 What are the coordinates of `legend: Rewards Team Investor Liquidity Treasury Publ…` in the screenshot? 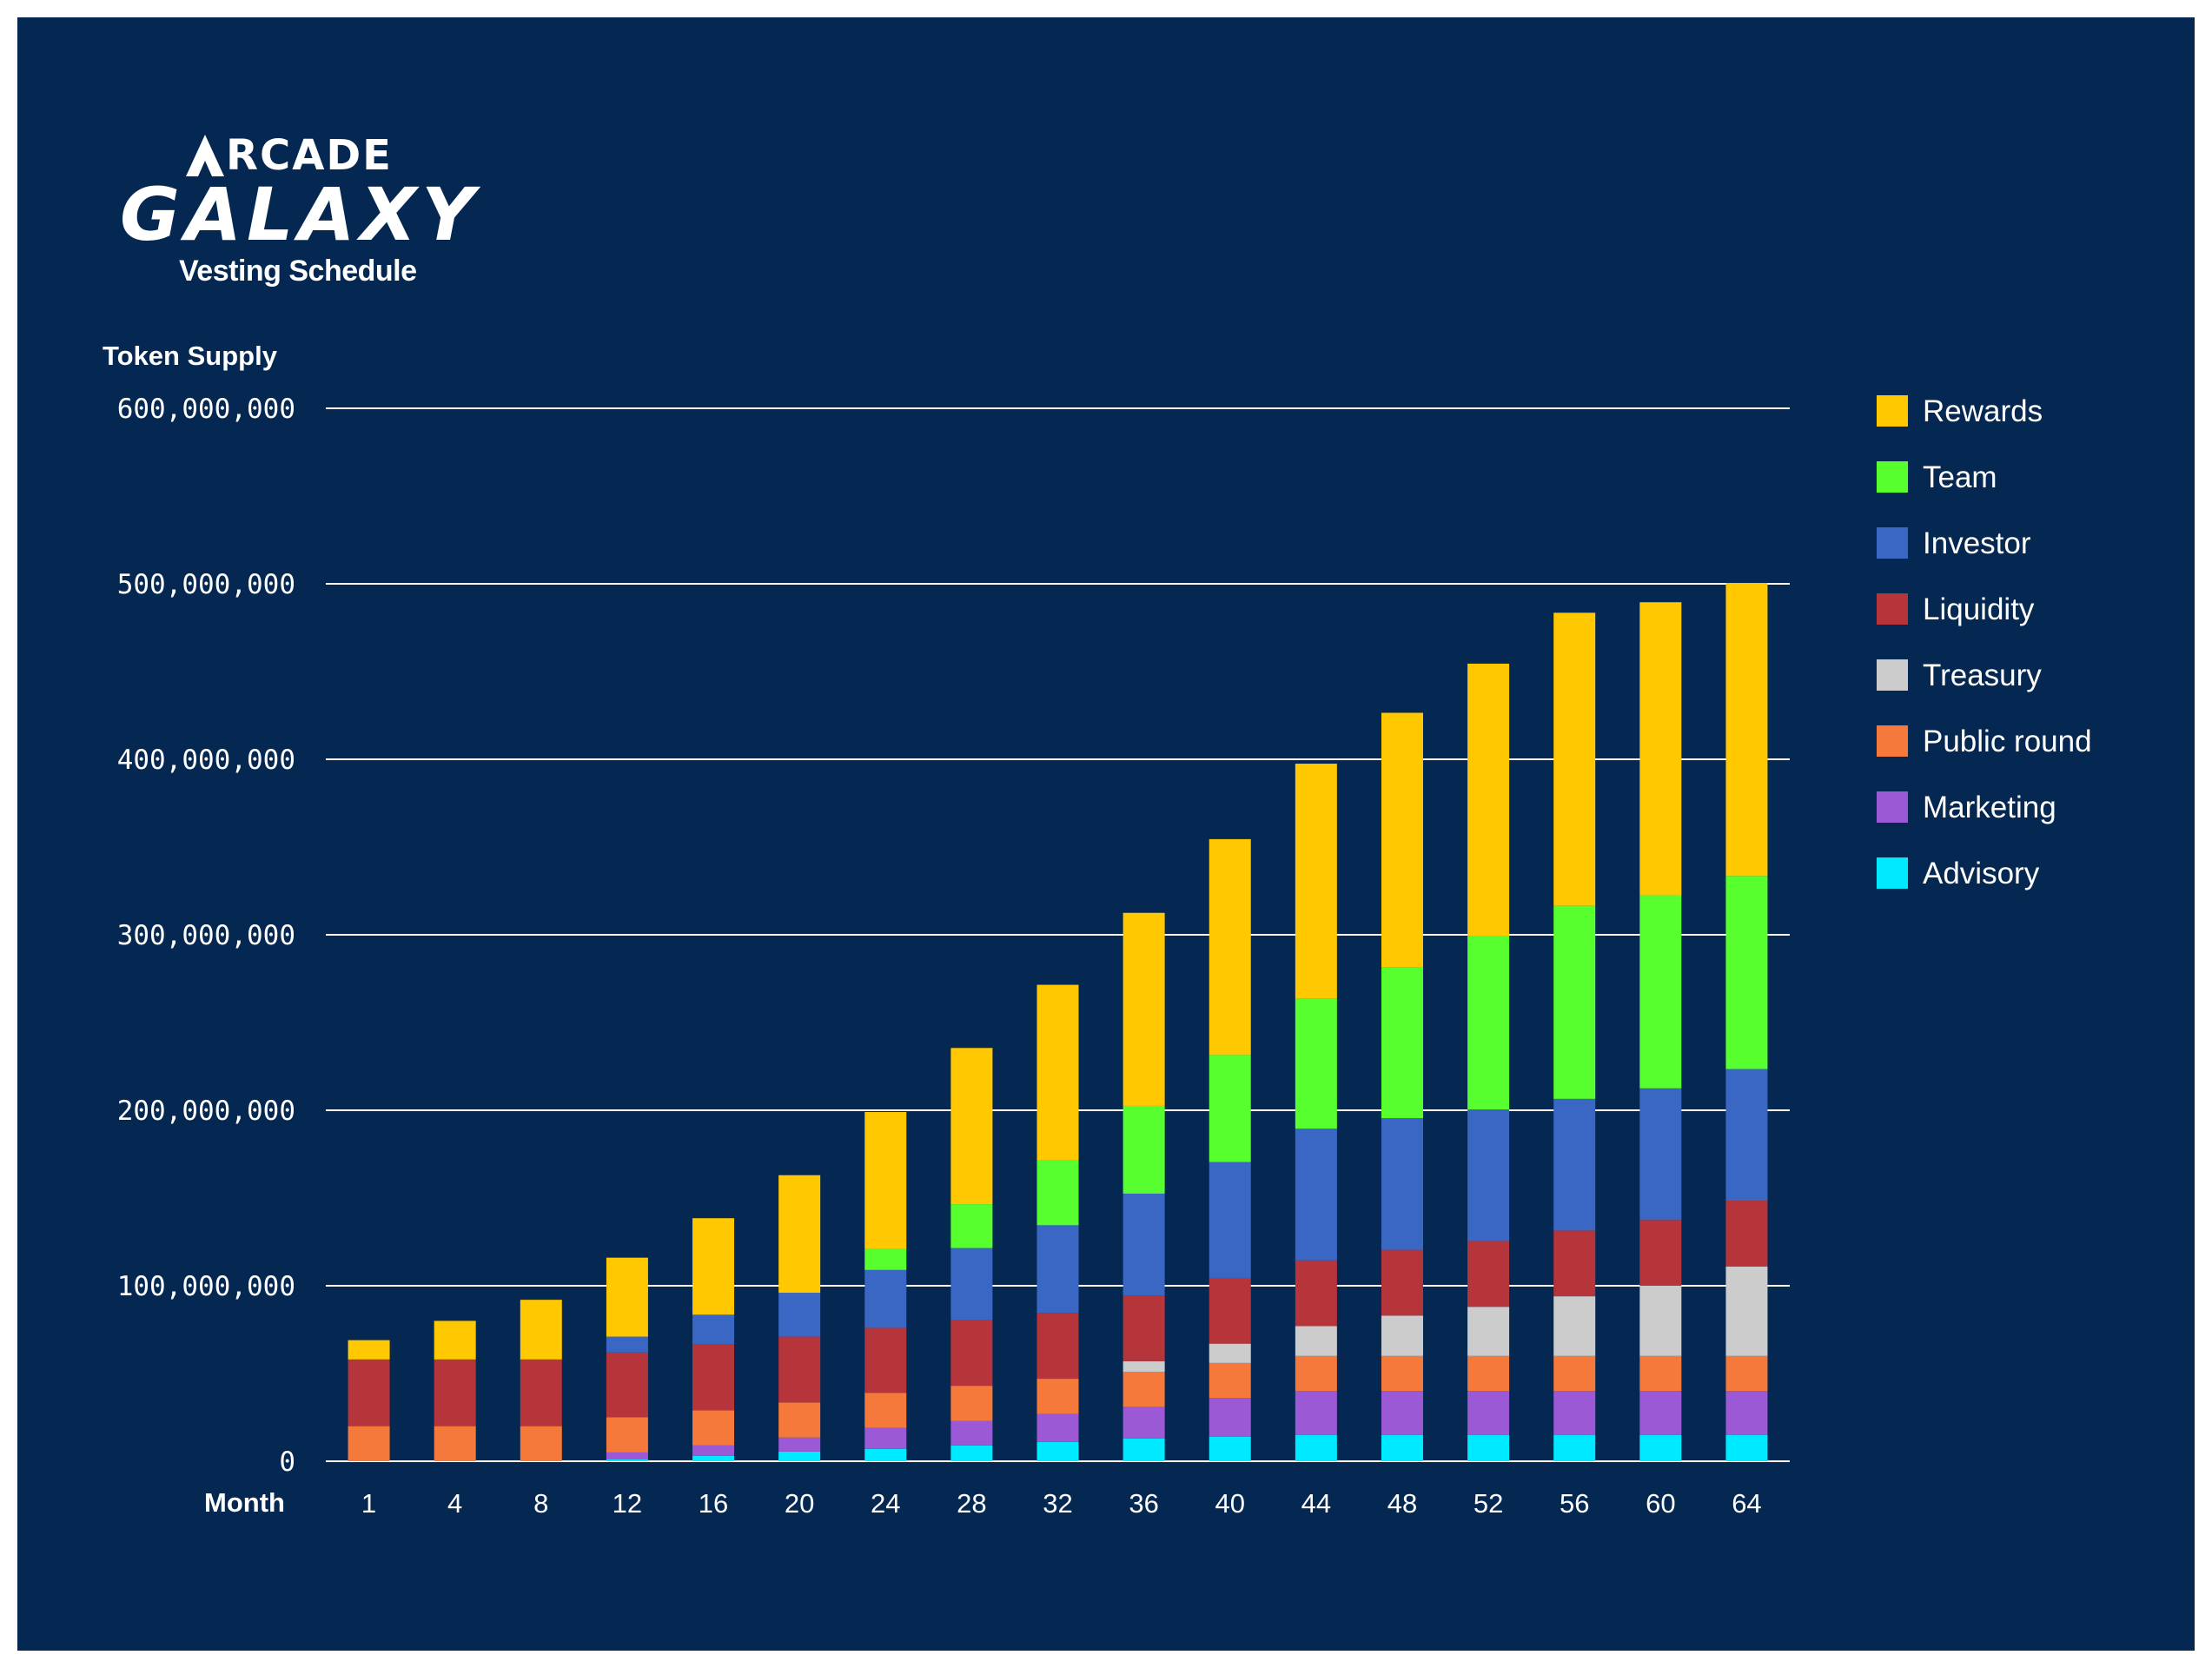 It's located at (1985, 642).